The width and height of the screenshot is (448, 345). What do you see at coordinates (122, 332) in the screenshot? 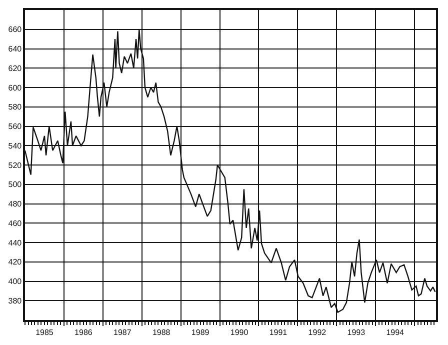
I see `x-tick-label: 1987` at bounding box center [122, 332].